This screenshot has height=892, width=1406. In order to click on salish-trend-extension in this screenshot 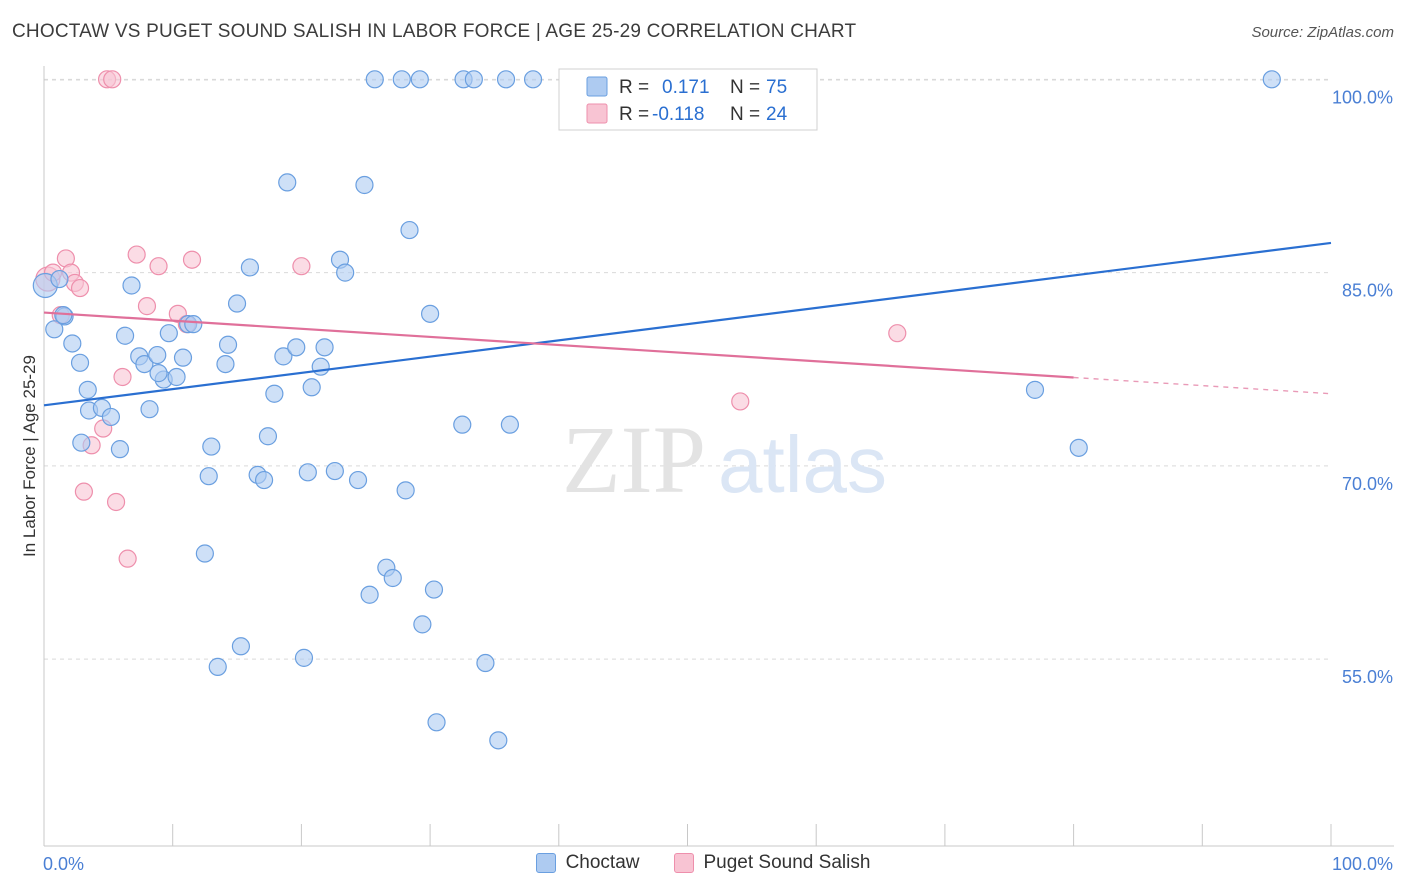, I will do `click(1202, 385)`.